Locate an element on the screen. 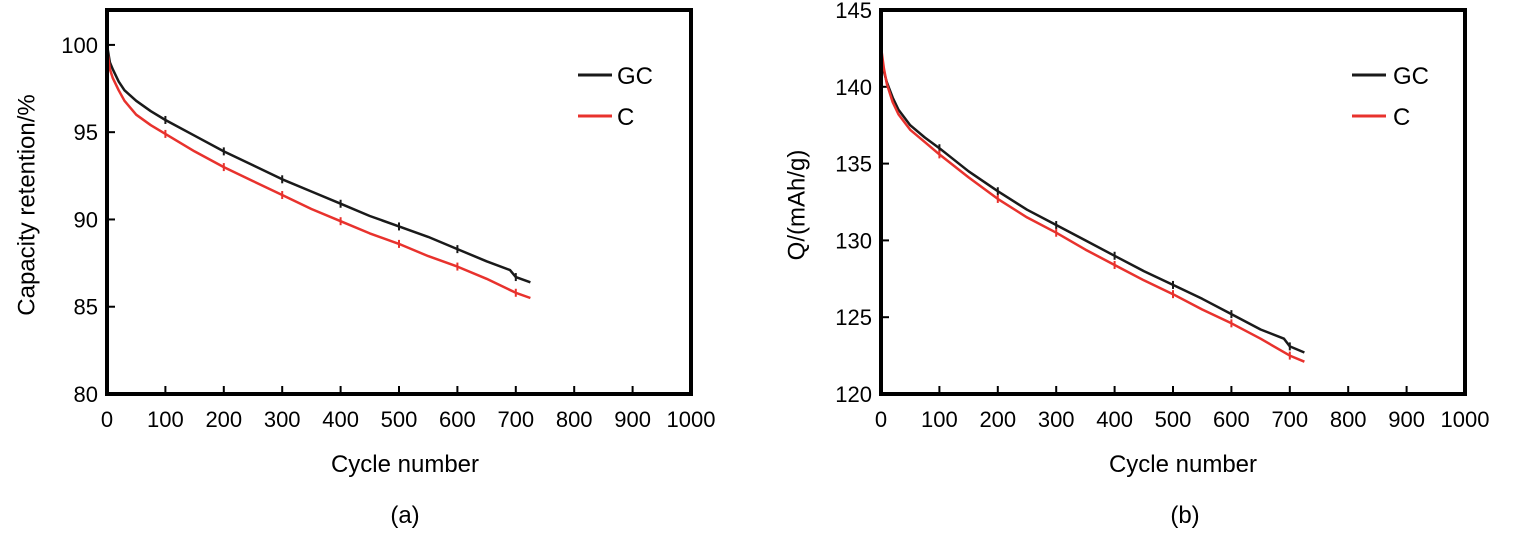 This screenshot has height=534, width=1519. y-tick-label: 80 is located at coordinates (86, 394).